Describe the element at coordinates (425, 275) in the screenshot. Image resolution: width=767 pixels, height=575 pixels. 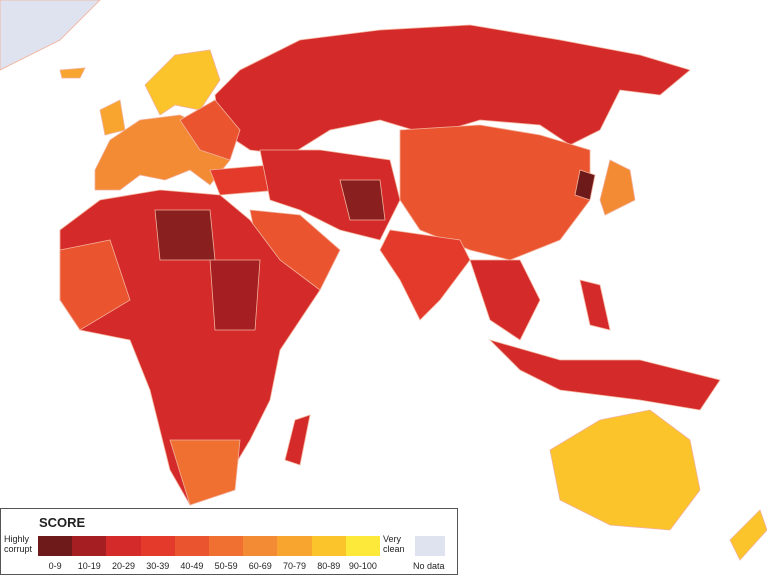
I see `india` at that location.